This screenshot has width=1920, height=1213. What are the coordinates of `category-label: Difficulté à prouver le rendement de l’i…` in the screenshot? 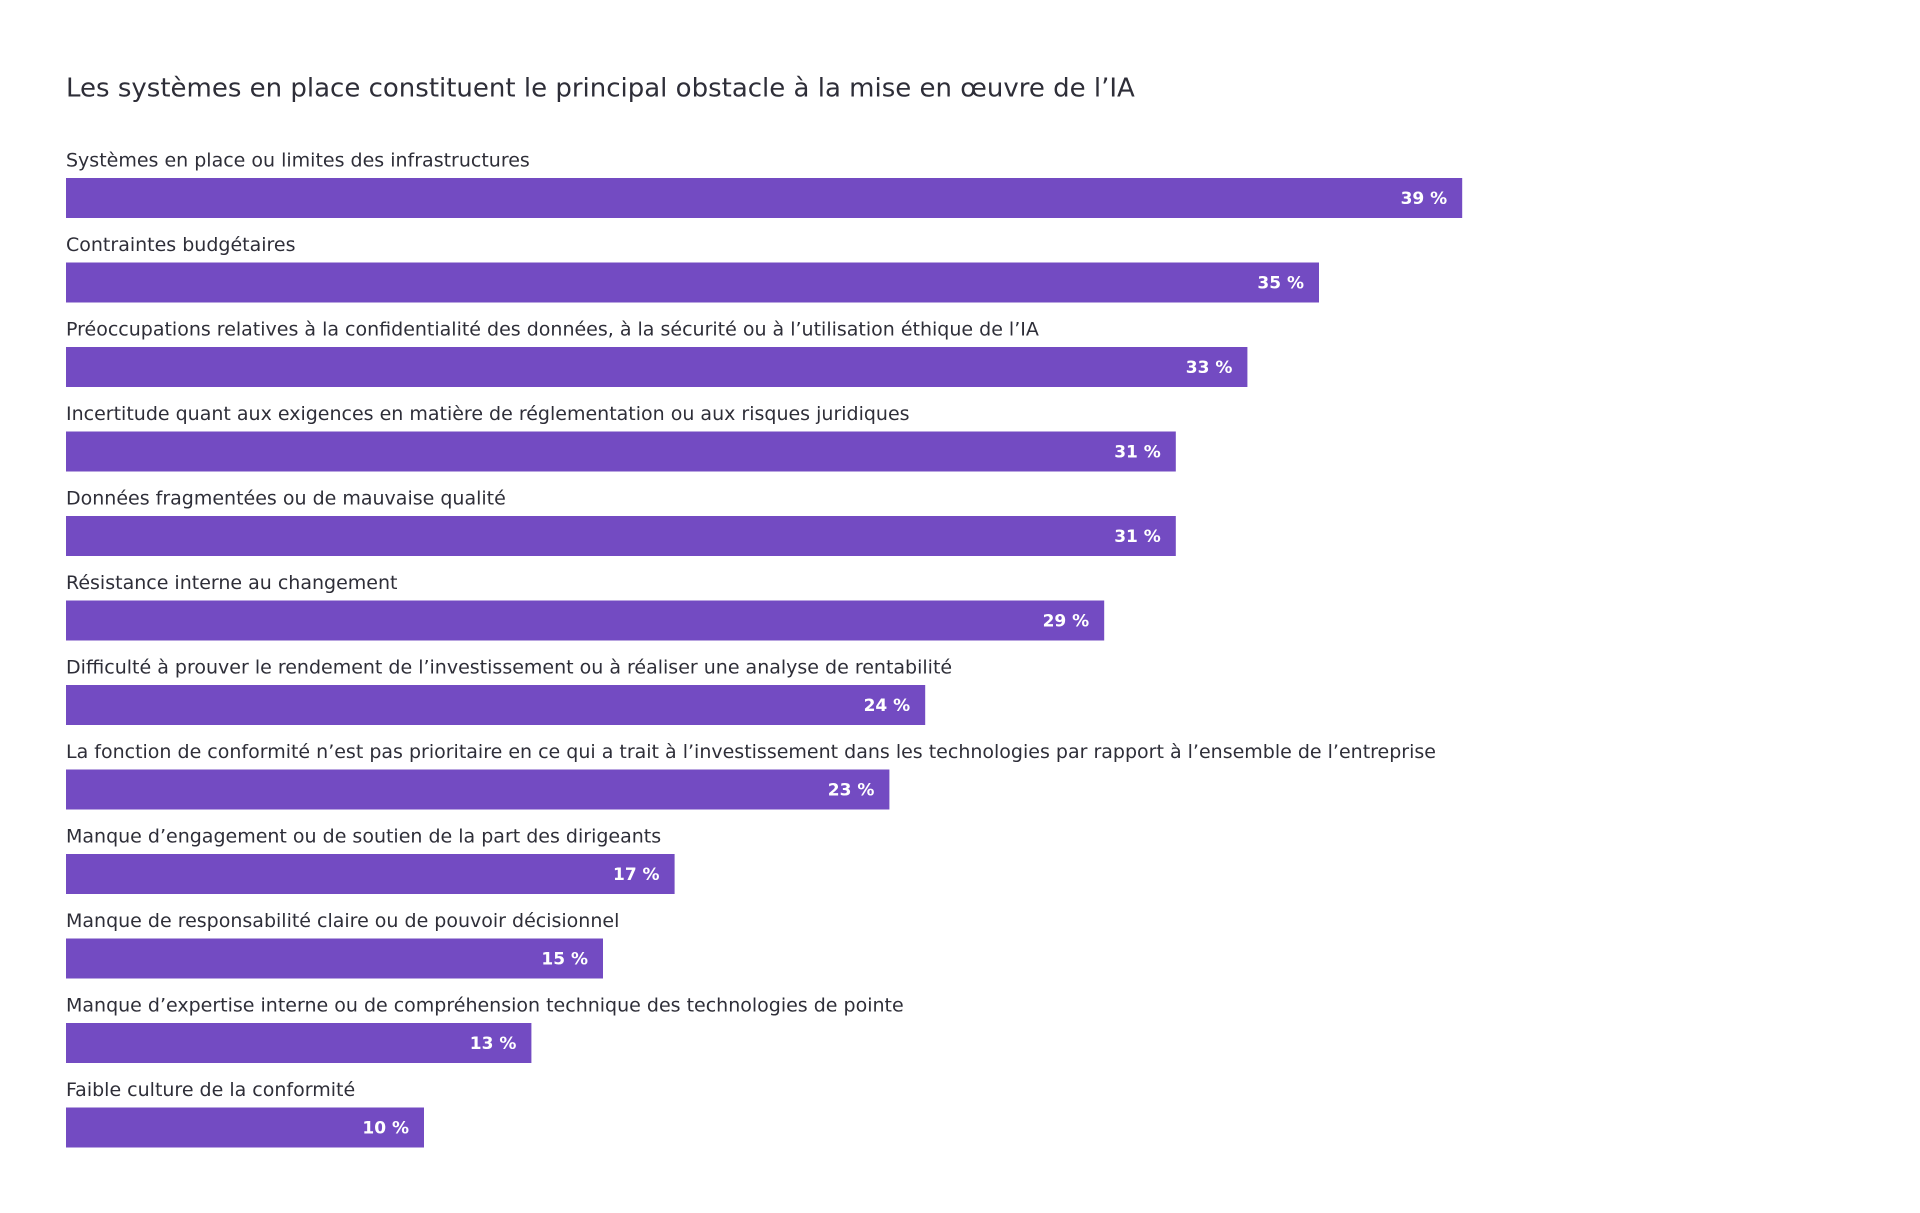 It's located at (509, 668).